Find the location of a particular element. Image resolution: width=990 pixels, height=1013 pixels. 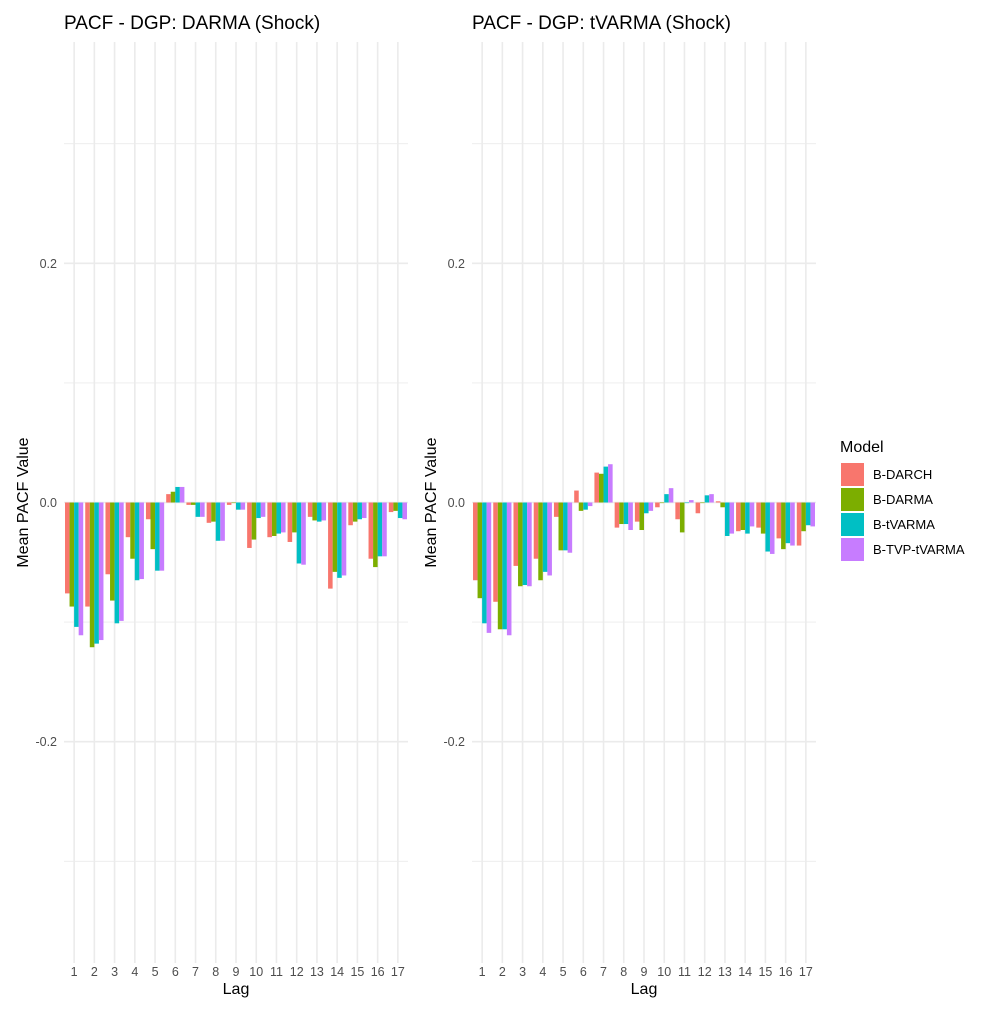

x-tick-label: 7 is located at coordinates (195, 972).